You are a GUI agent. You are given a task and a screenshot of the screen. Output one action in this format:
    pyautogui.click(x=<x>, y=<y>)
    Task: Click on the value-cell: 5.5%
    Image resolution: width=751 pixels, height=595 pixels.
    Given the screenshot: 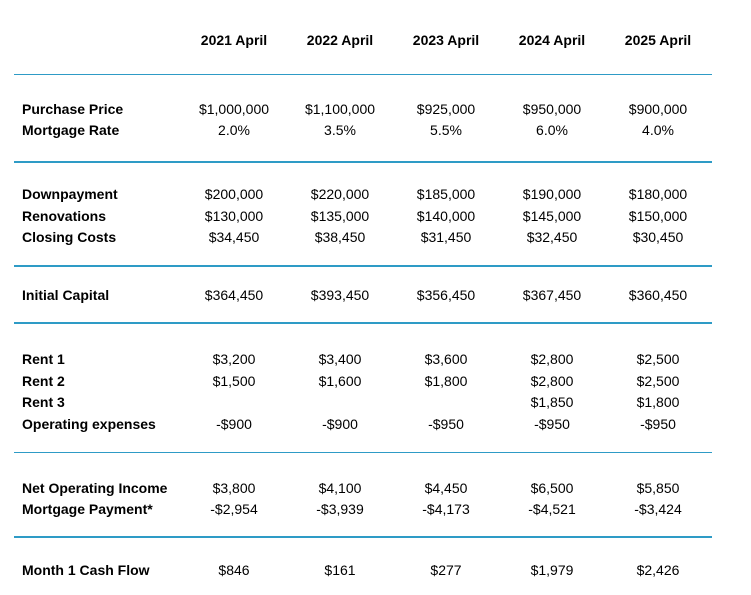 What is the action you would take?
    pyautogui.click(x=446, y=130)
    